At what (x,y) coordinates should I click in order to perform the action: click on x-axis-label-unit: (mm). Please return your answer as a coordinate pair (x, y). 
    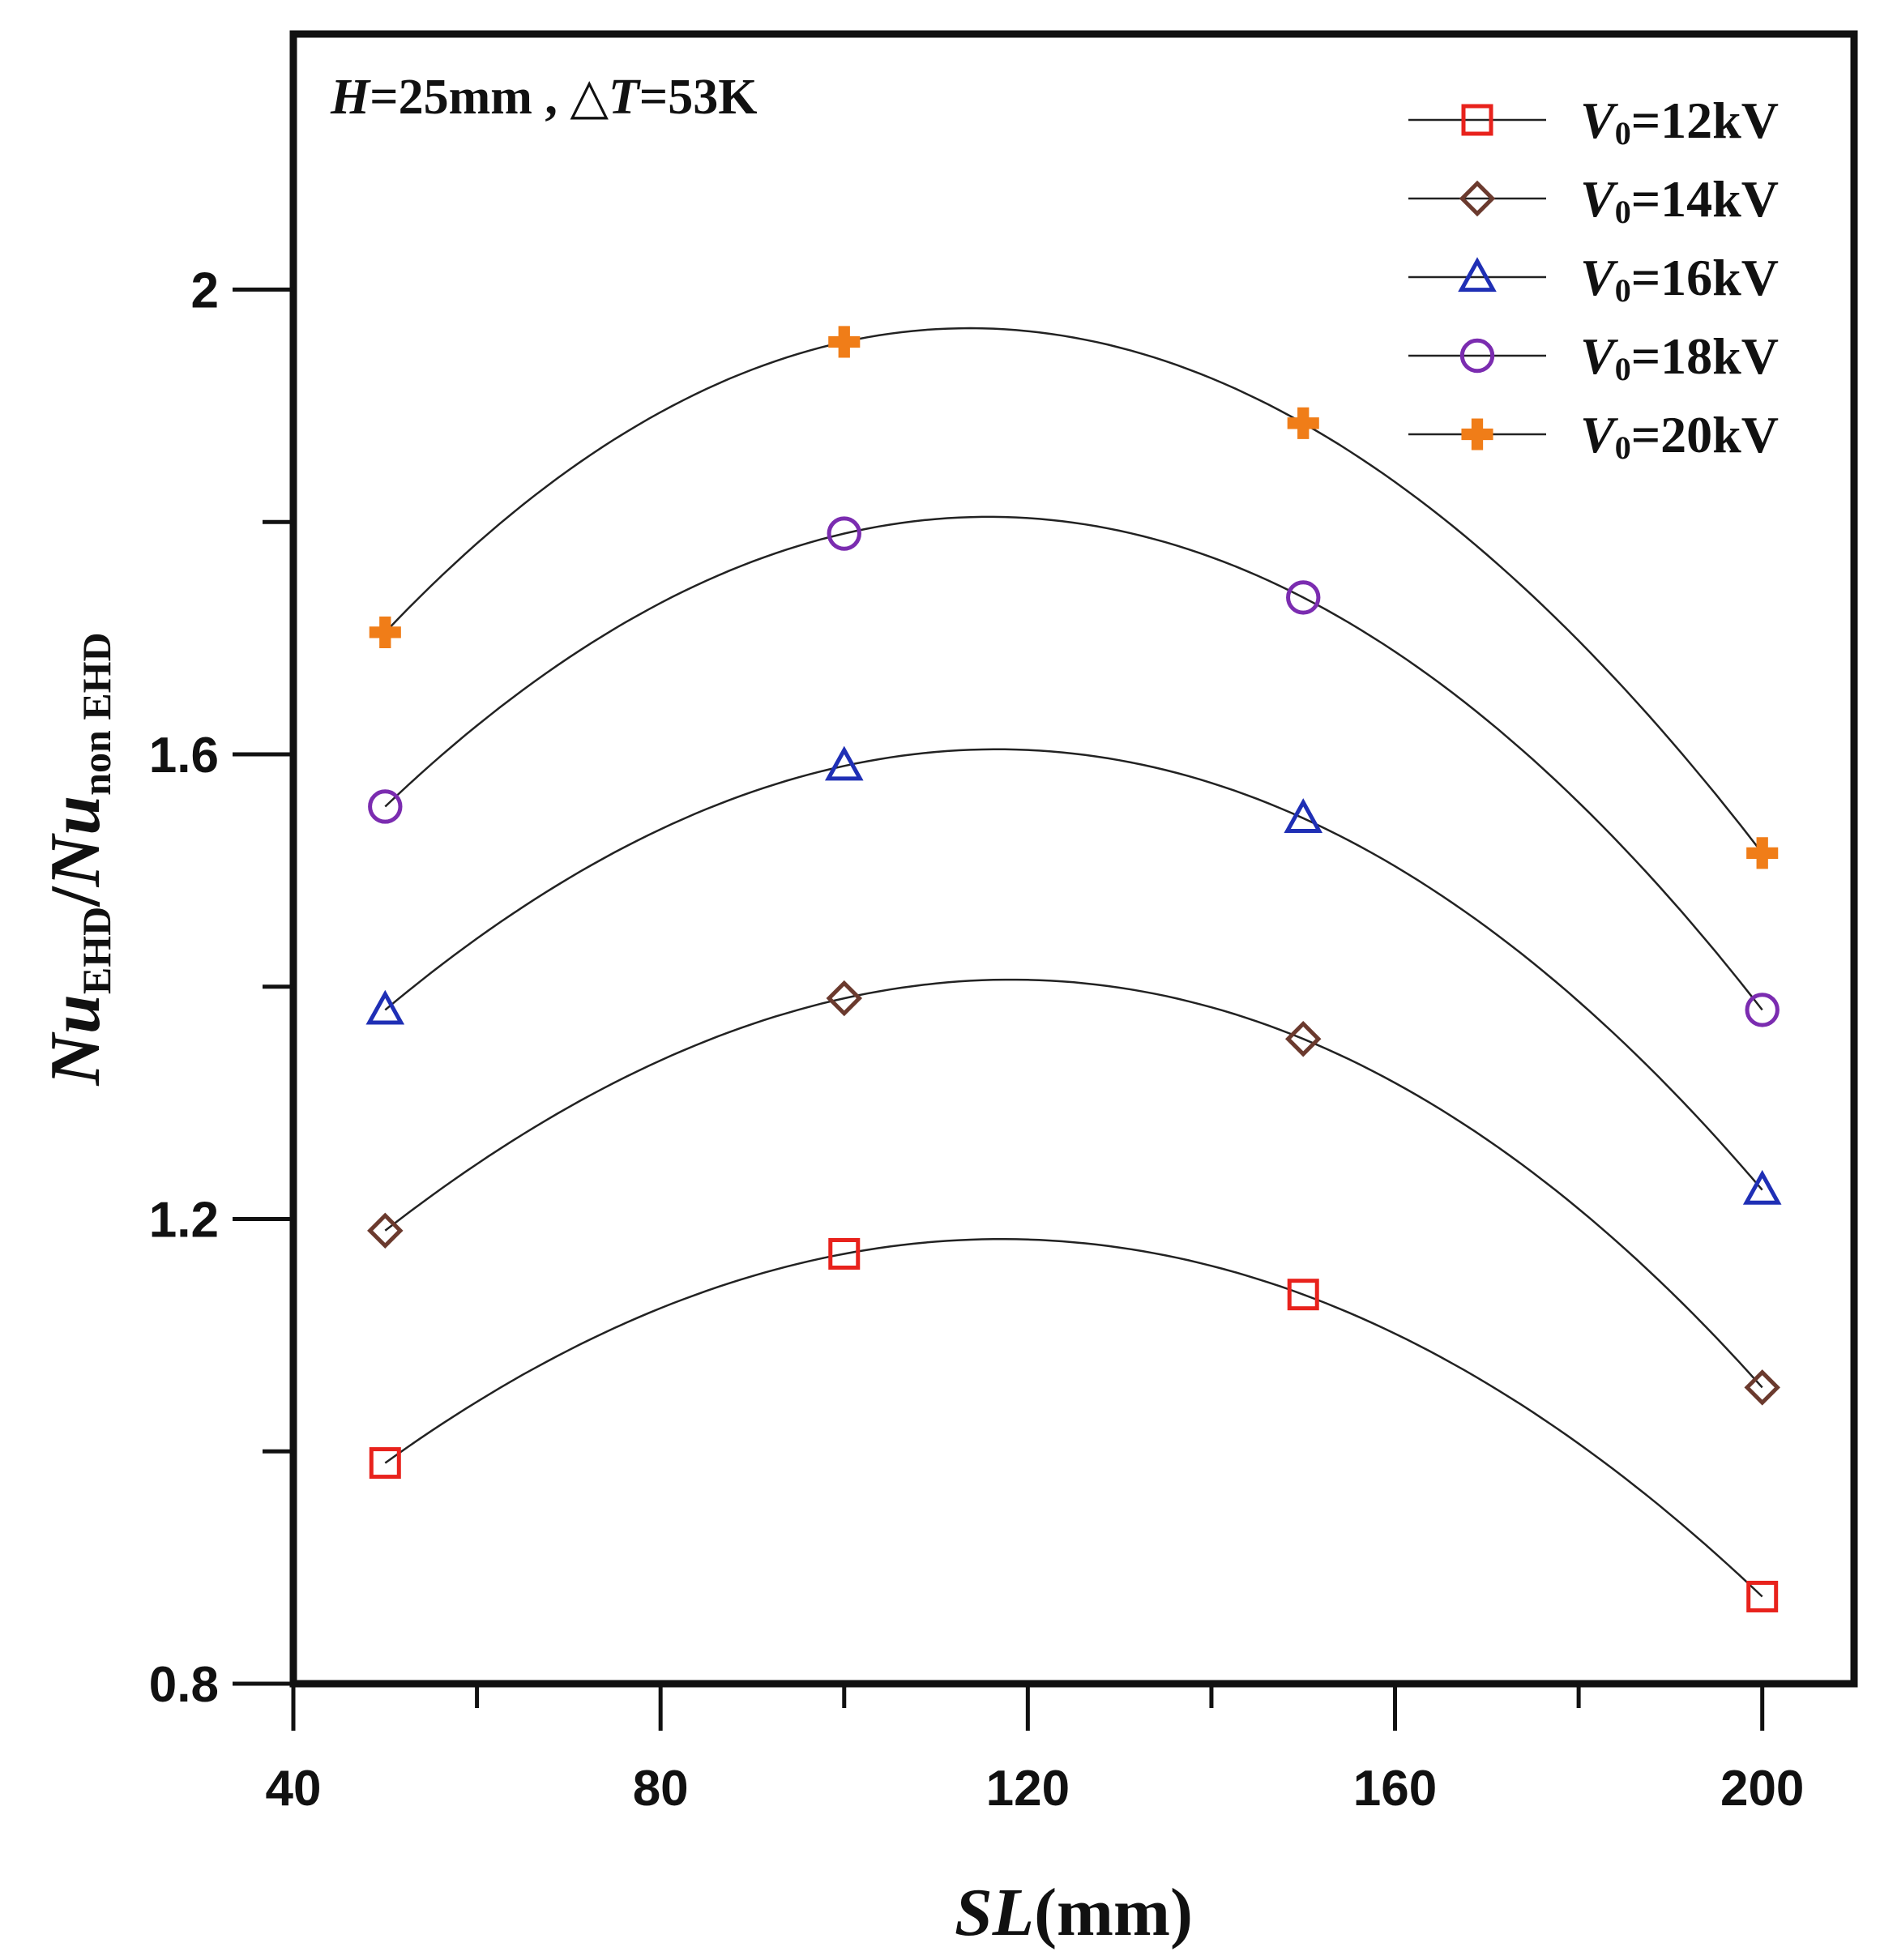
    Looking at the image, I should click on (1113, 1912).